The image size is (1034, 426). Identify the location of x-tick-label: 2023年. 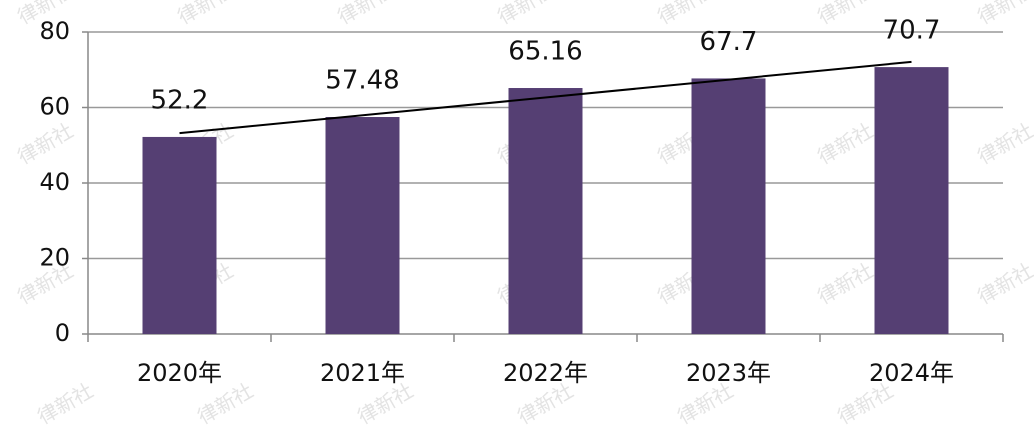
(728, 373).